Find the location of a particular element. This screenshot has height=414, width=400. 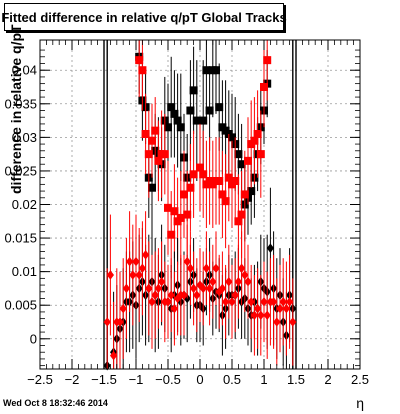

y-tick-label: 0.035 is located at coordinates (20, 103).